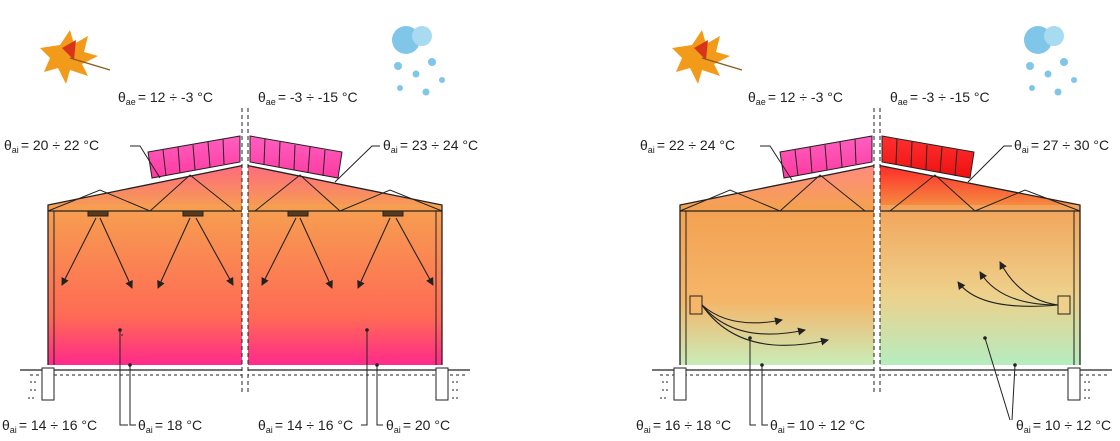  I want to click on left-exterior-right-label: θae = -3 ÷ -15 °C, so click(308, 98).